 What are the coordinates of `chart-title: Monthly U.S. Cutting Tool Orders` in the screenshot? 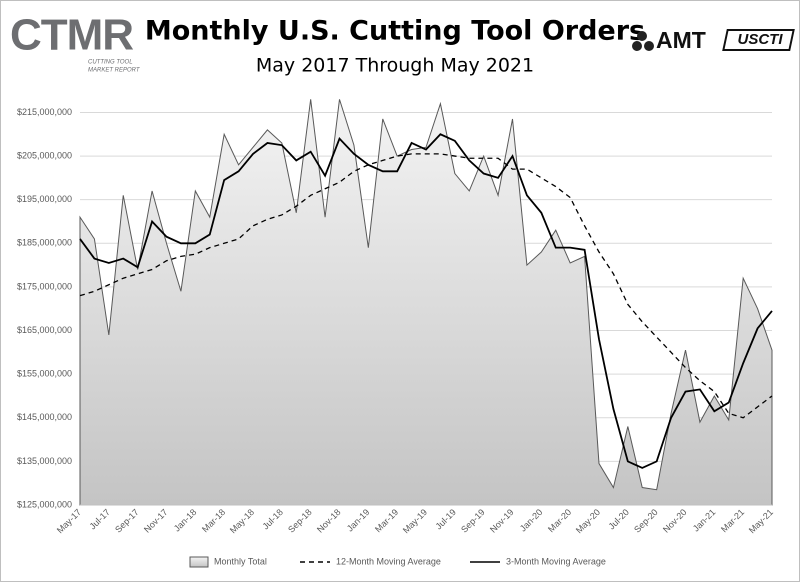 It's located at (395, 31).